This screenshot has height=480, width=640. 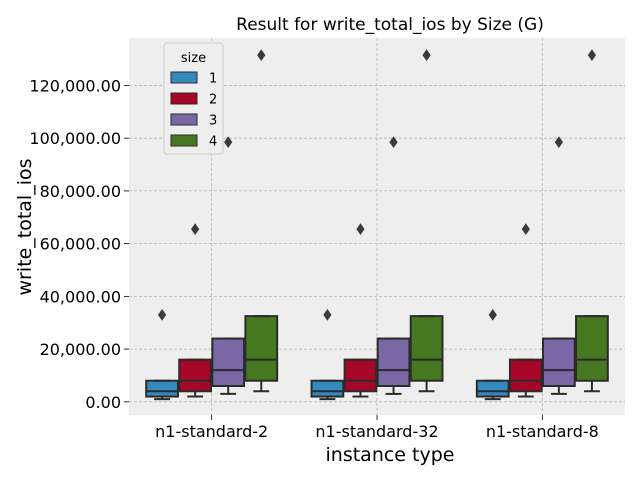 I want to click on x-tick-label: n1-standard-8, so click(x=542, y=431).